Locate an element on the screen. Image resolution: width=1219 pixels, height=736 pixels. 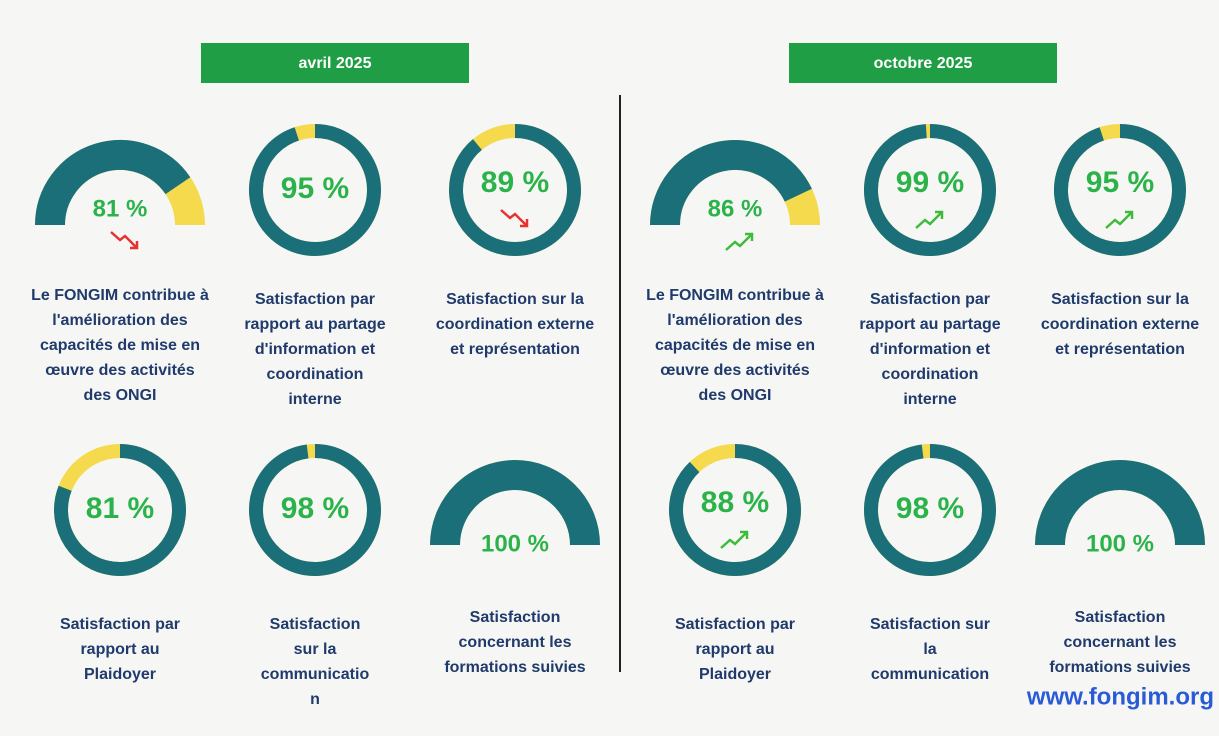
item-label: Satisfaction sur is located at coordinates (930, 624).